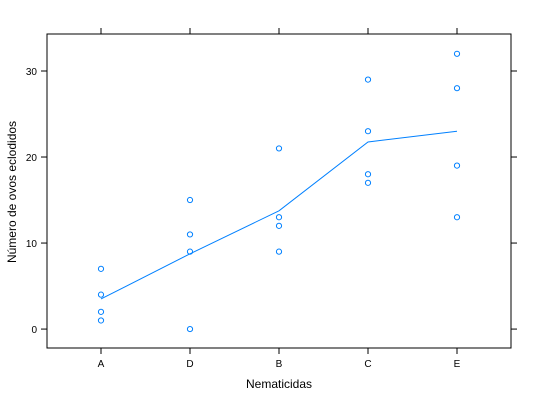  What do you see at coordinates (279, 384) in the screenshot?
I see `x-axis-title: Nematicidas` at bounding box center [279, 384].